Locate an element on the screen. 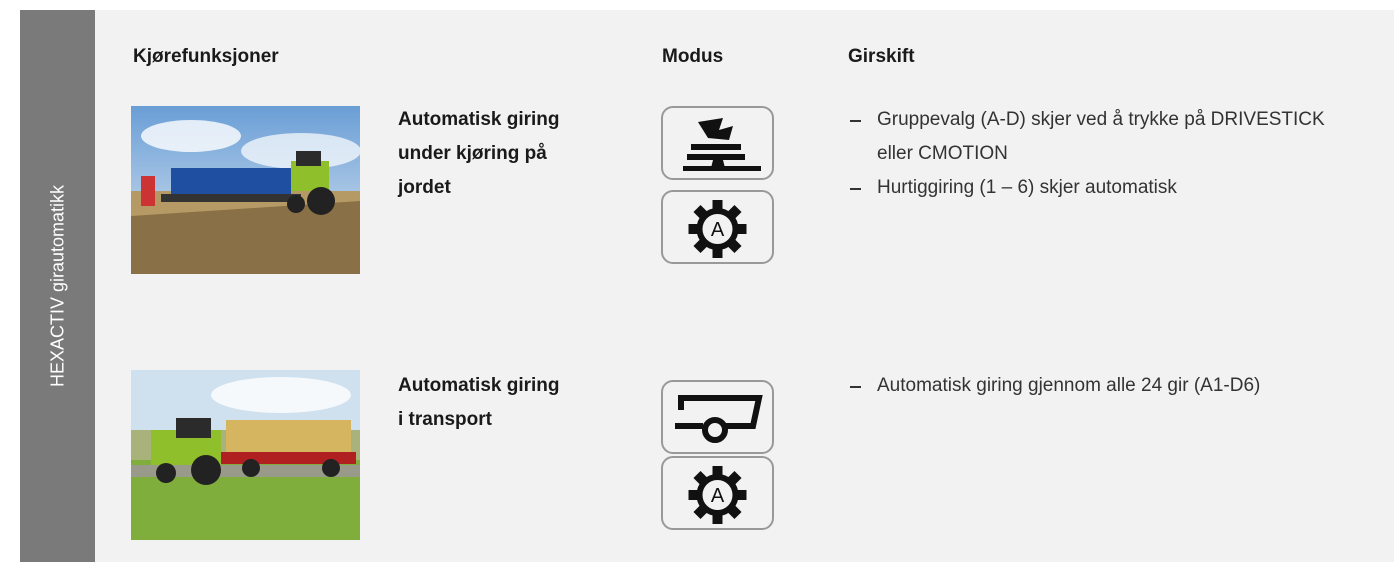  photo-field is located at coordinates (245, 190).